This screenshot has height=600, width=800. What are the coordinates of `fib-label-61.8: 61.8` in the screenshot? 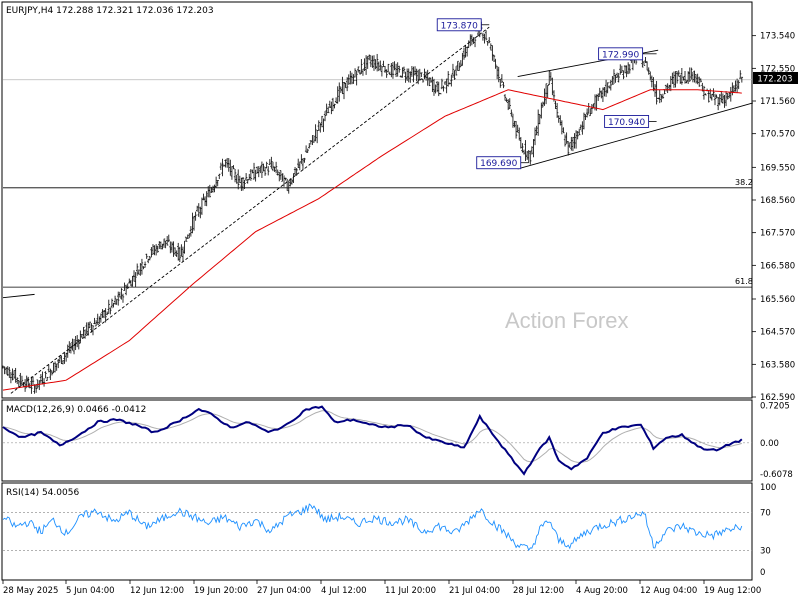 It's located at (744, 281).